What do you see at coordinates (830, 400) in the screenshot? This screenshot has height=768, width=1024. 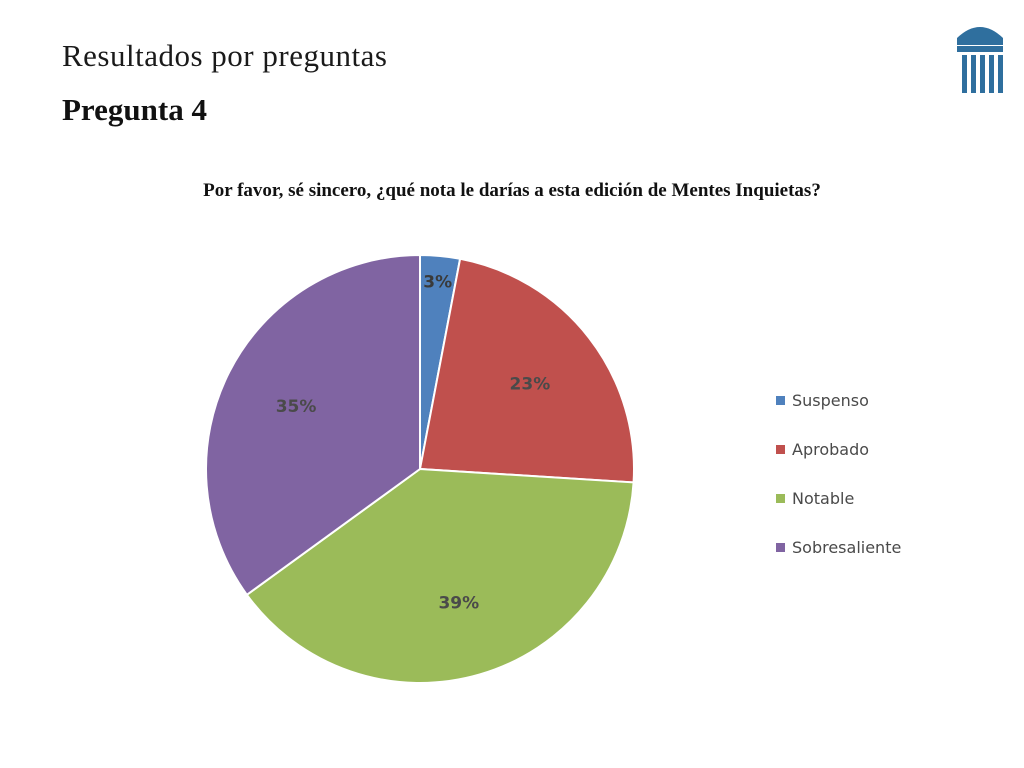 I see `legend-label: Suspenso` at bounding box center [830, 400].